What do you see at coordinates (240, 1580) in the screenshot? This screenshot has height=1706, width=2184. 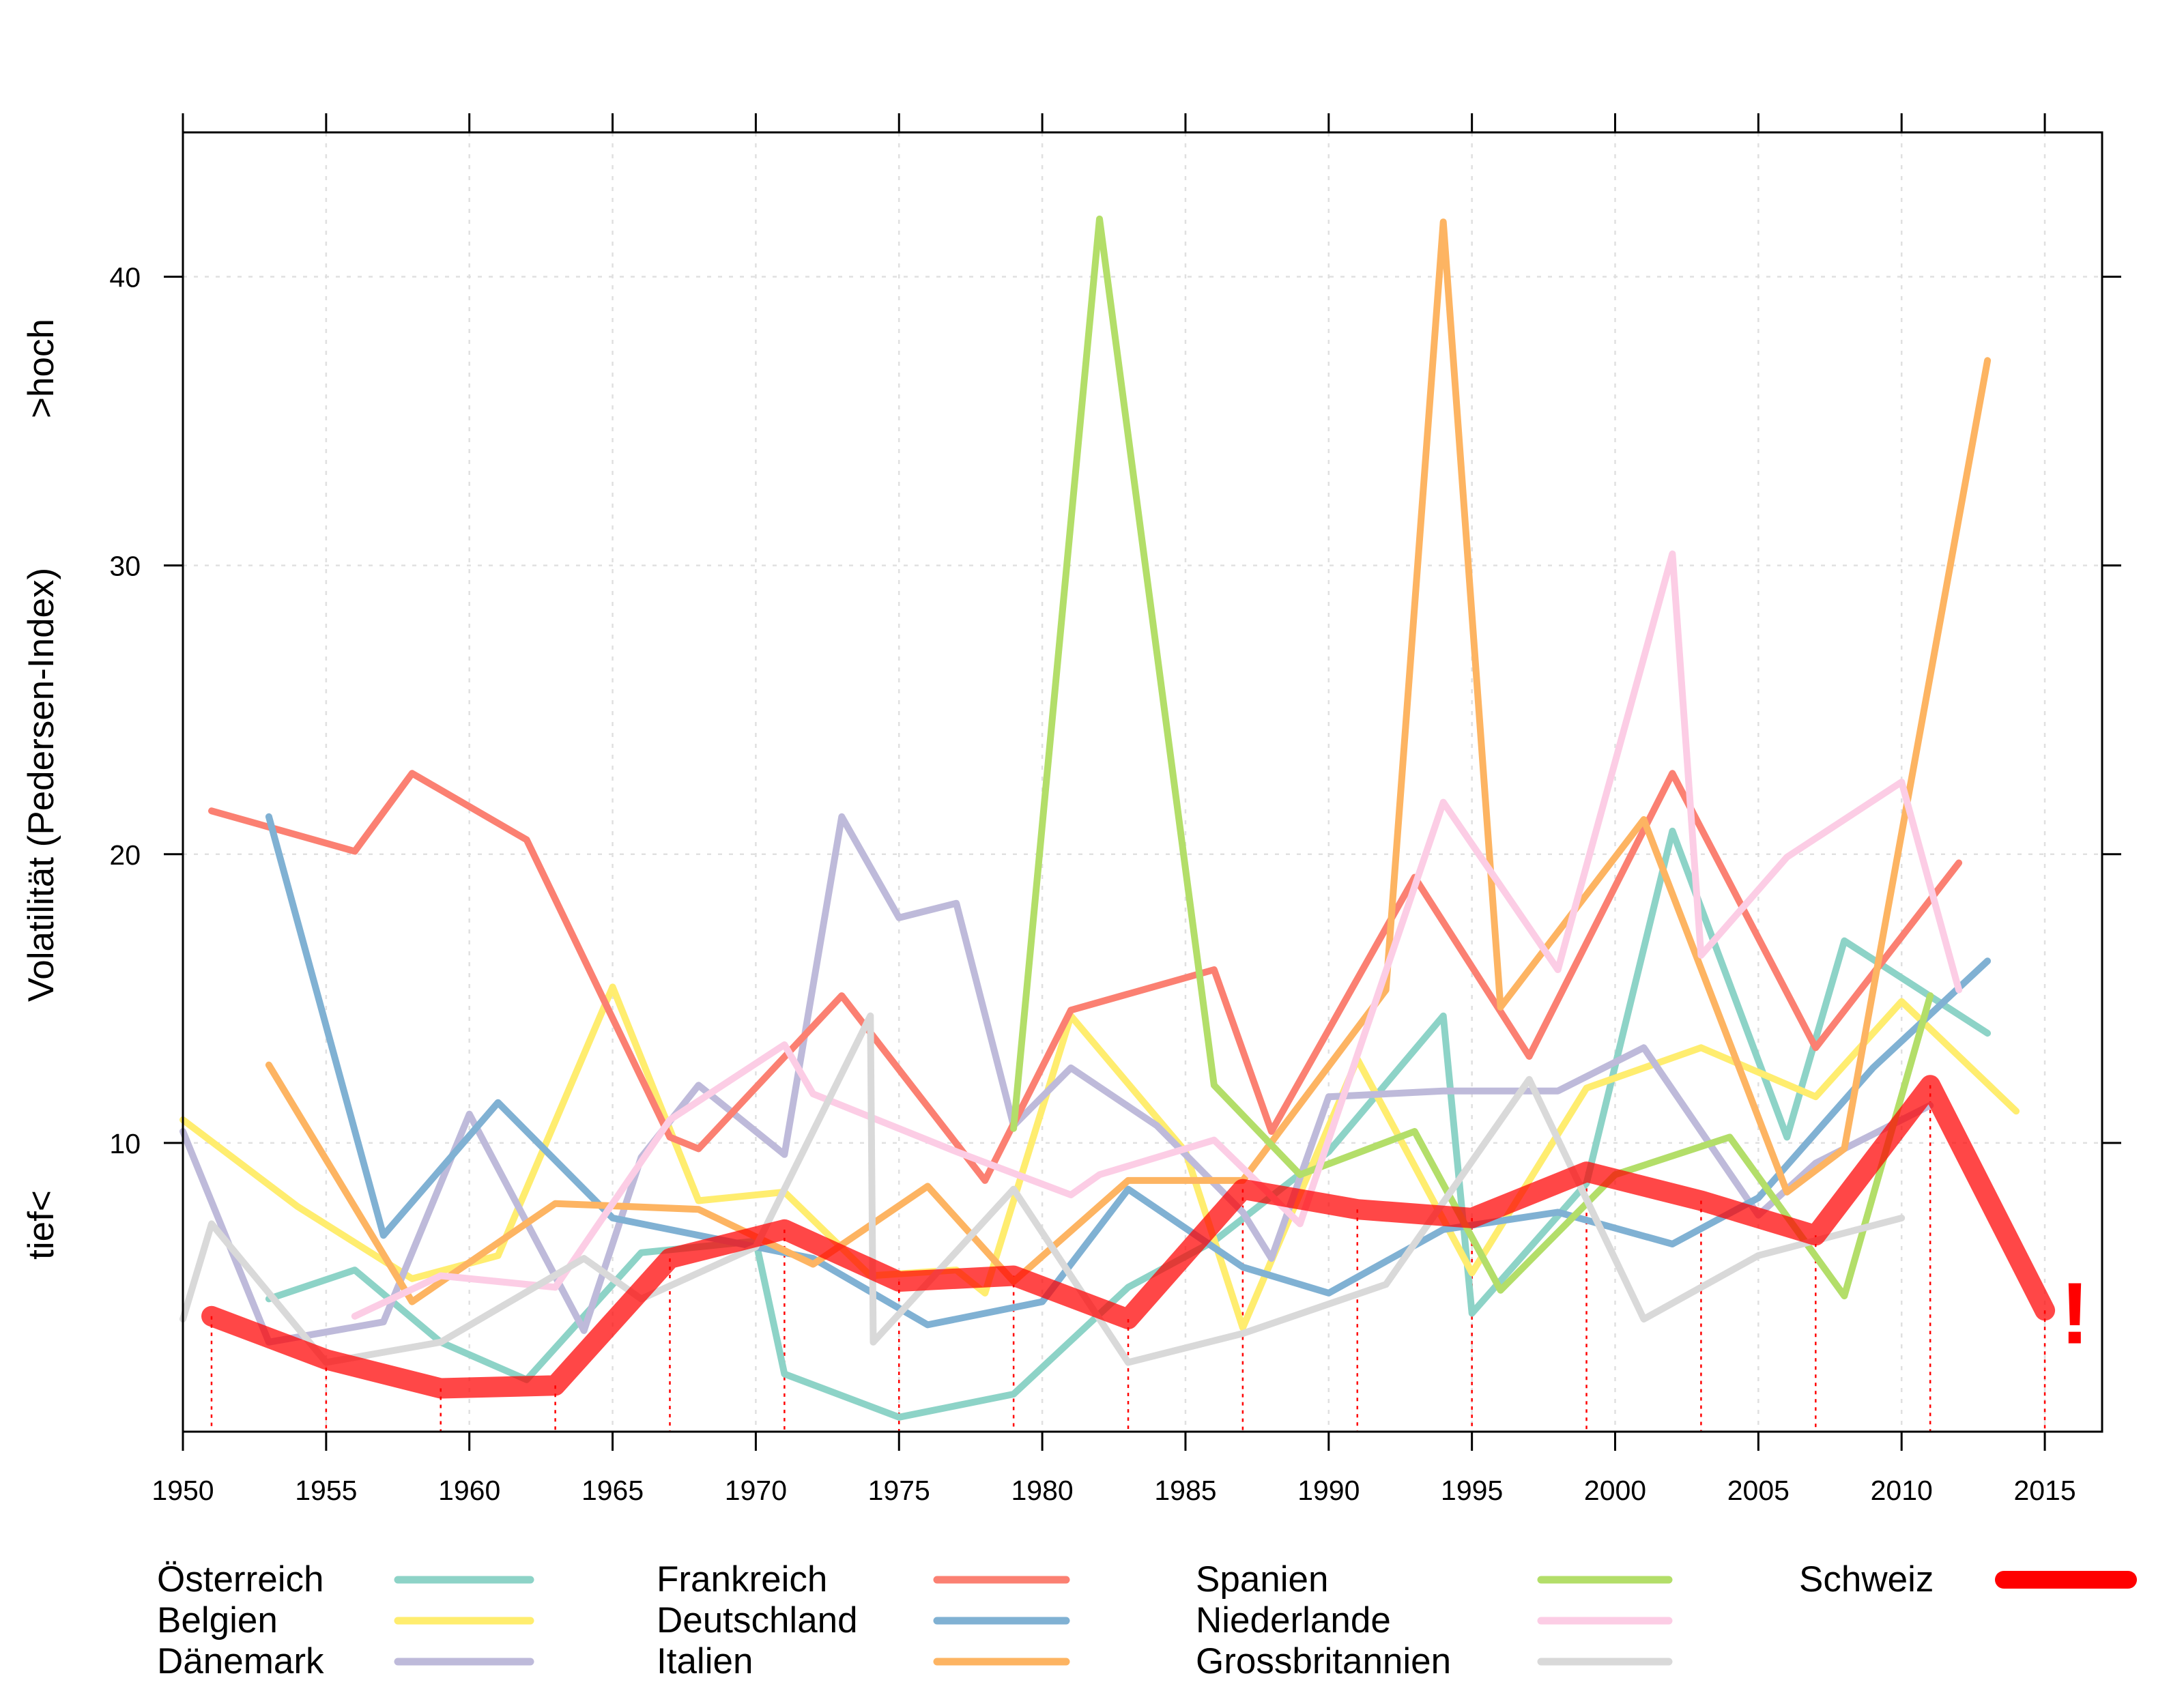 I see `legend-label-oesterreich: Österreich` at bounding box center [240, 1580].